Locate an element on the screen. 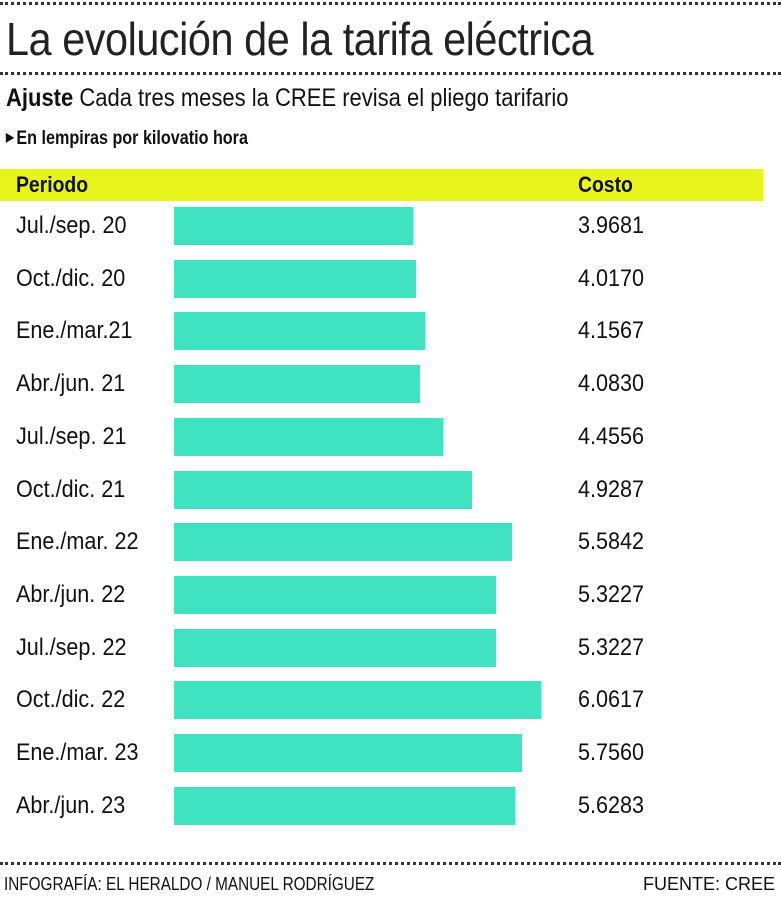 The width and height of the screenshot is (781, 900). value-label: 6.0617 is located at coordinates (611, 700).